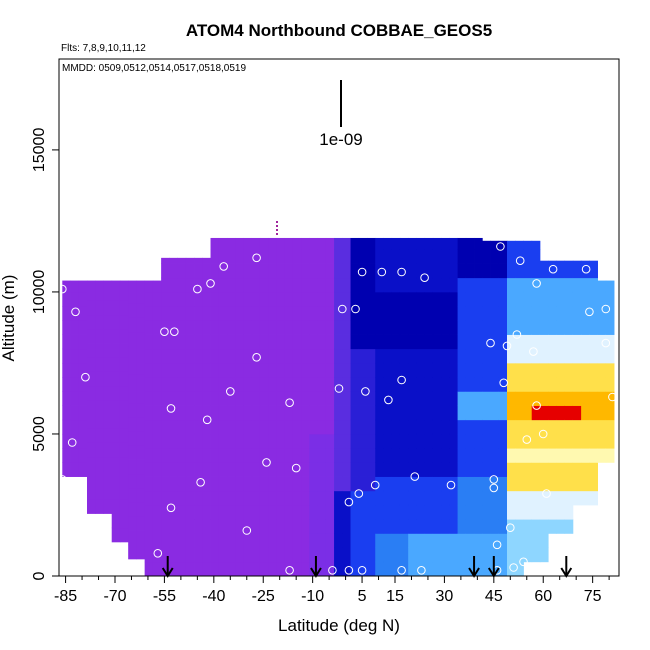 The height and width of the screenshot is (650, 650). What do you see at coordinates (65, 596) in the screenshot?
I see `x-tick-label: -85` at bounding box center [65, 596].